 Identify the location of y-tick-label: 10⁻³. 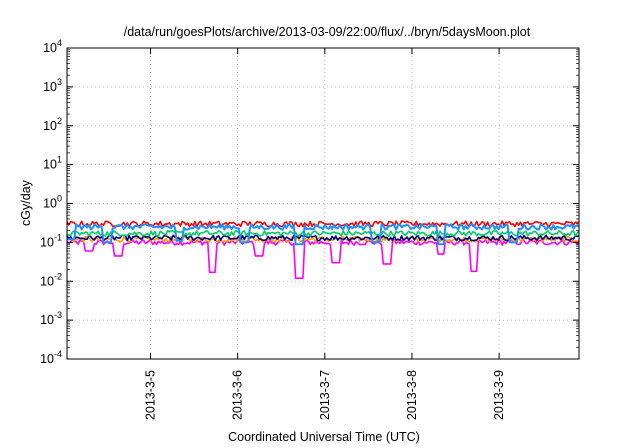
(51, 318).